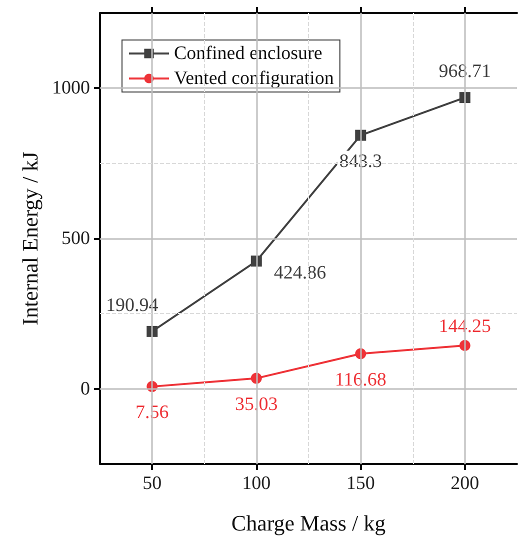 Image resolution: width=519 pixels, height=540 pixels. What do you see at coordinates (256, 404) in the screenshot?
I see `data-label: 35.03` at bounding box center [256, 404].